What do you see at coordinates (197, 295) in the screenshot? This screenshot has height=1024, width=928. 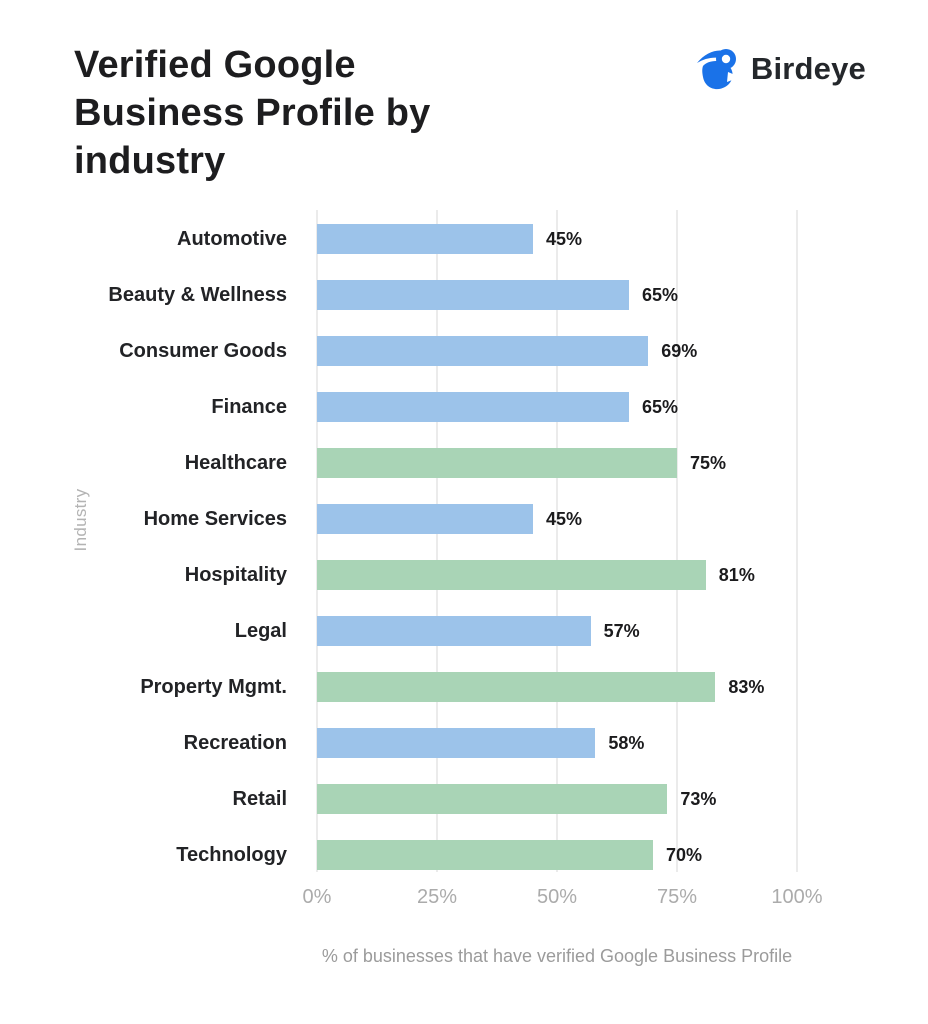 I see `category-label: Beauty & Wellness` at bounding box center [197, 295].